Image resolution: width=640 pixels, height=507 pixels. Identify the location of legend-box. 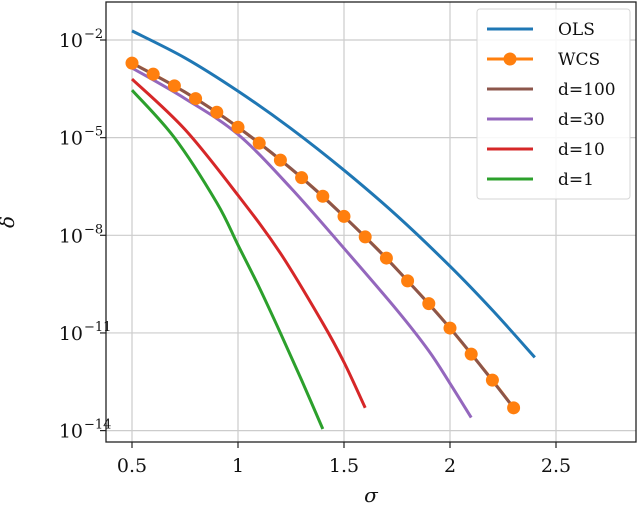
(553, 104).